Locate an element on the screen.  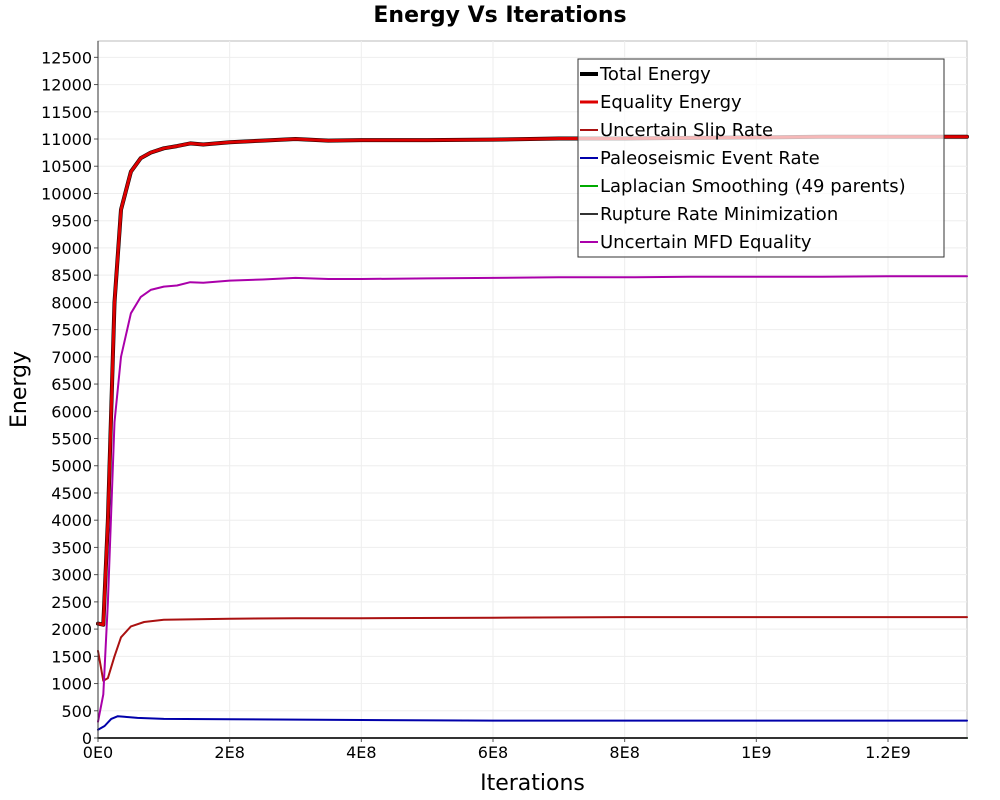
y-axis-label: Energy is located at coordinates (19, 389).